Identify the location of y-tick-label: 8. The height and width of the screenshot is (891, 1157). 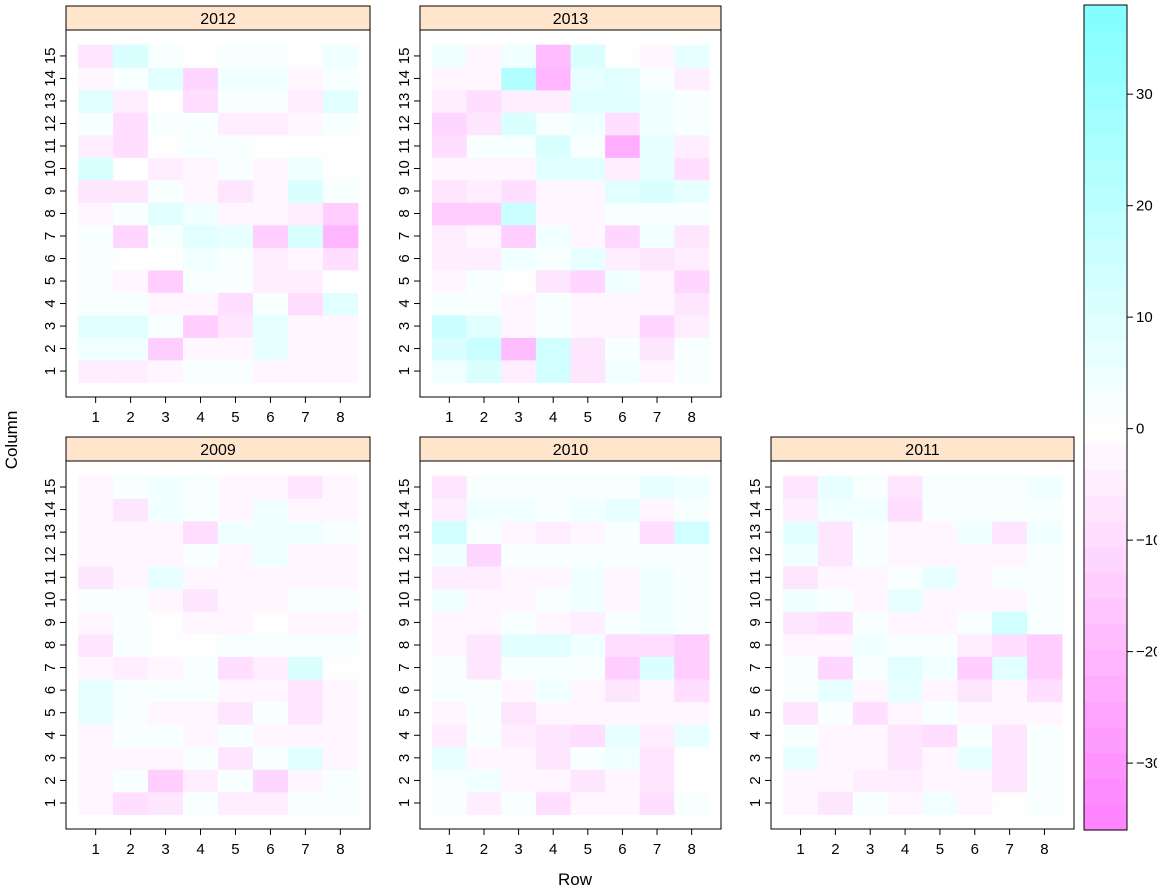
(50, 645).